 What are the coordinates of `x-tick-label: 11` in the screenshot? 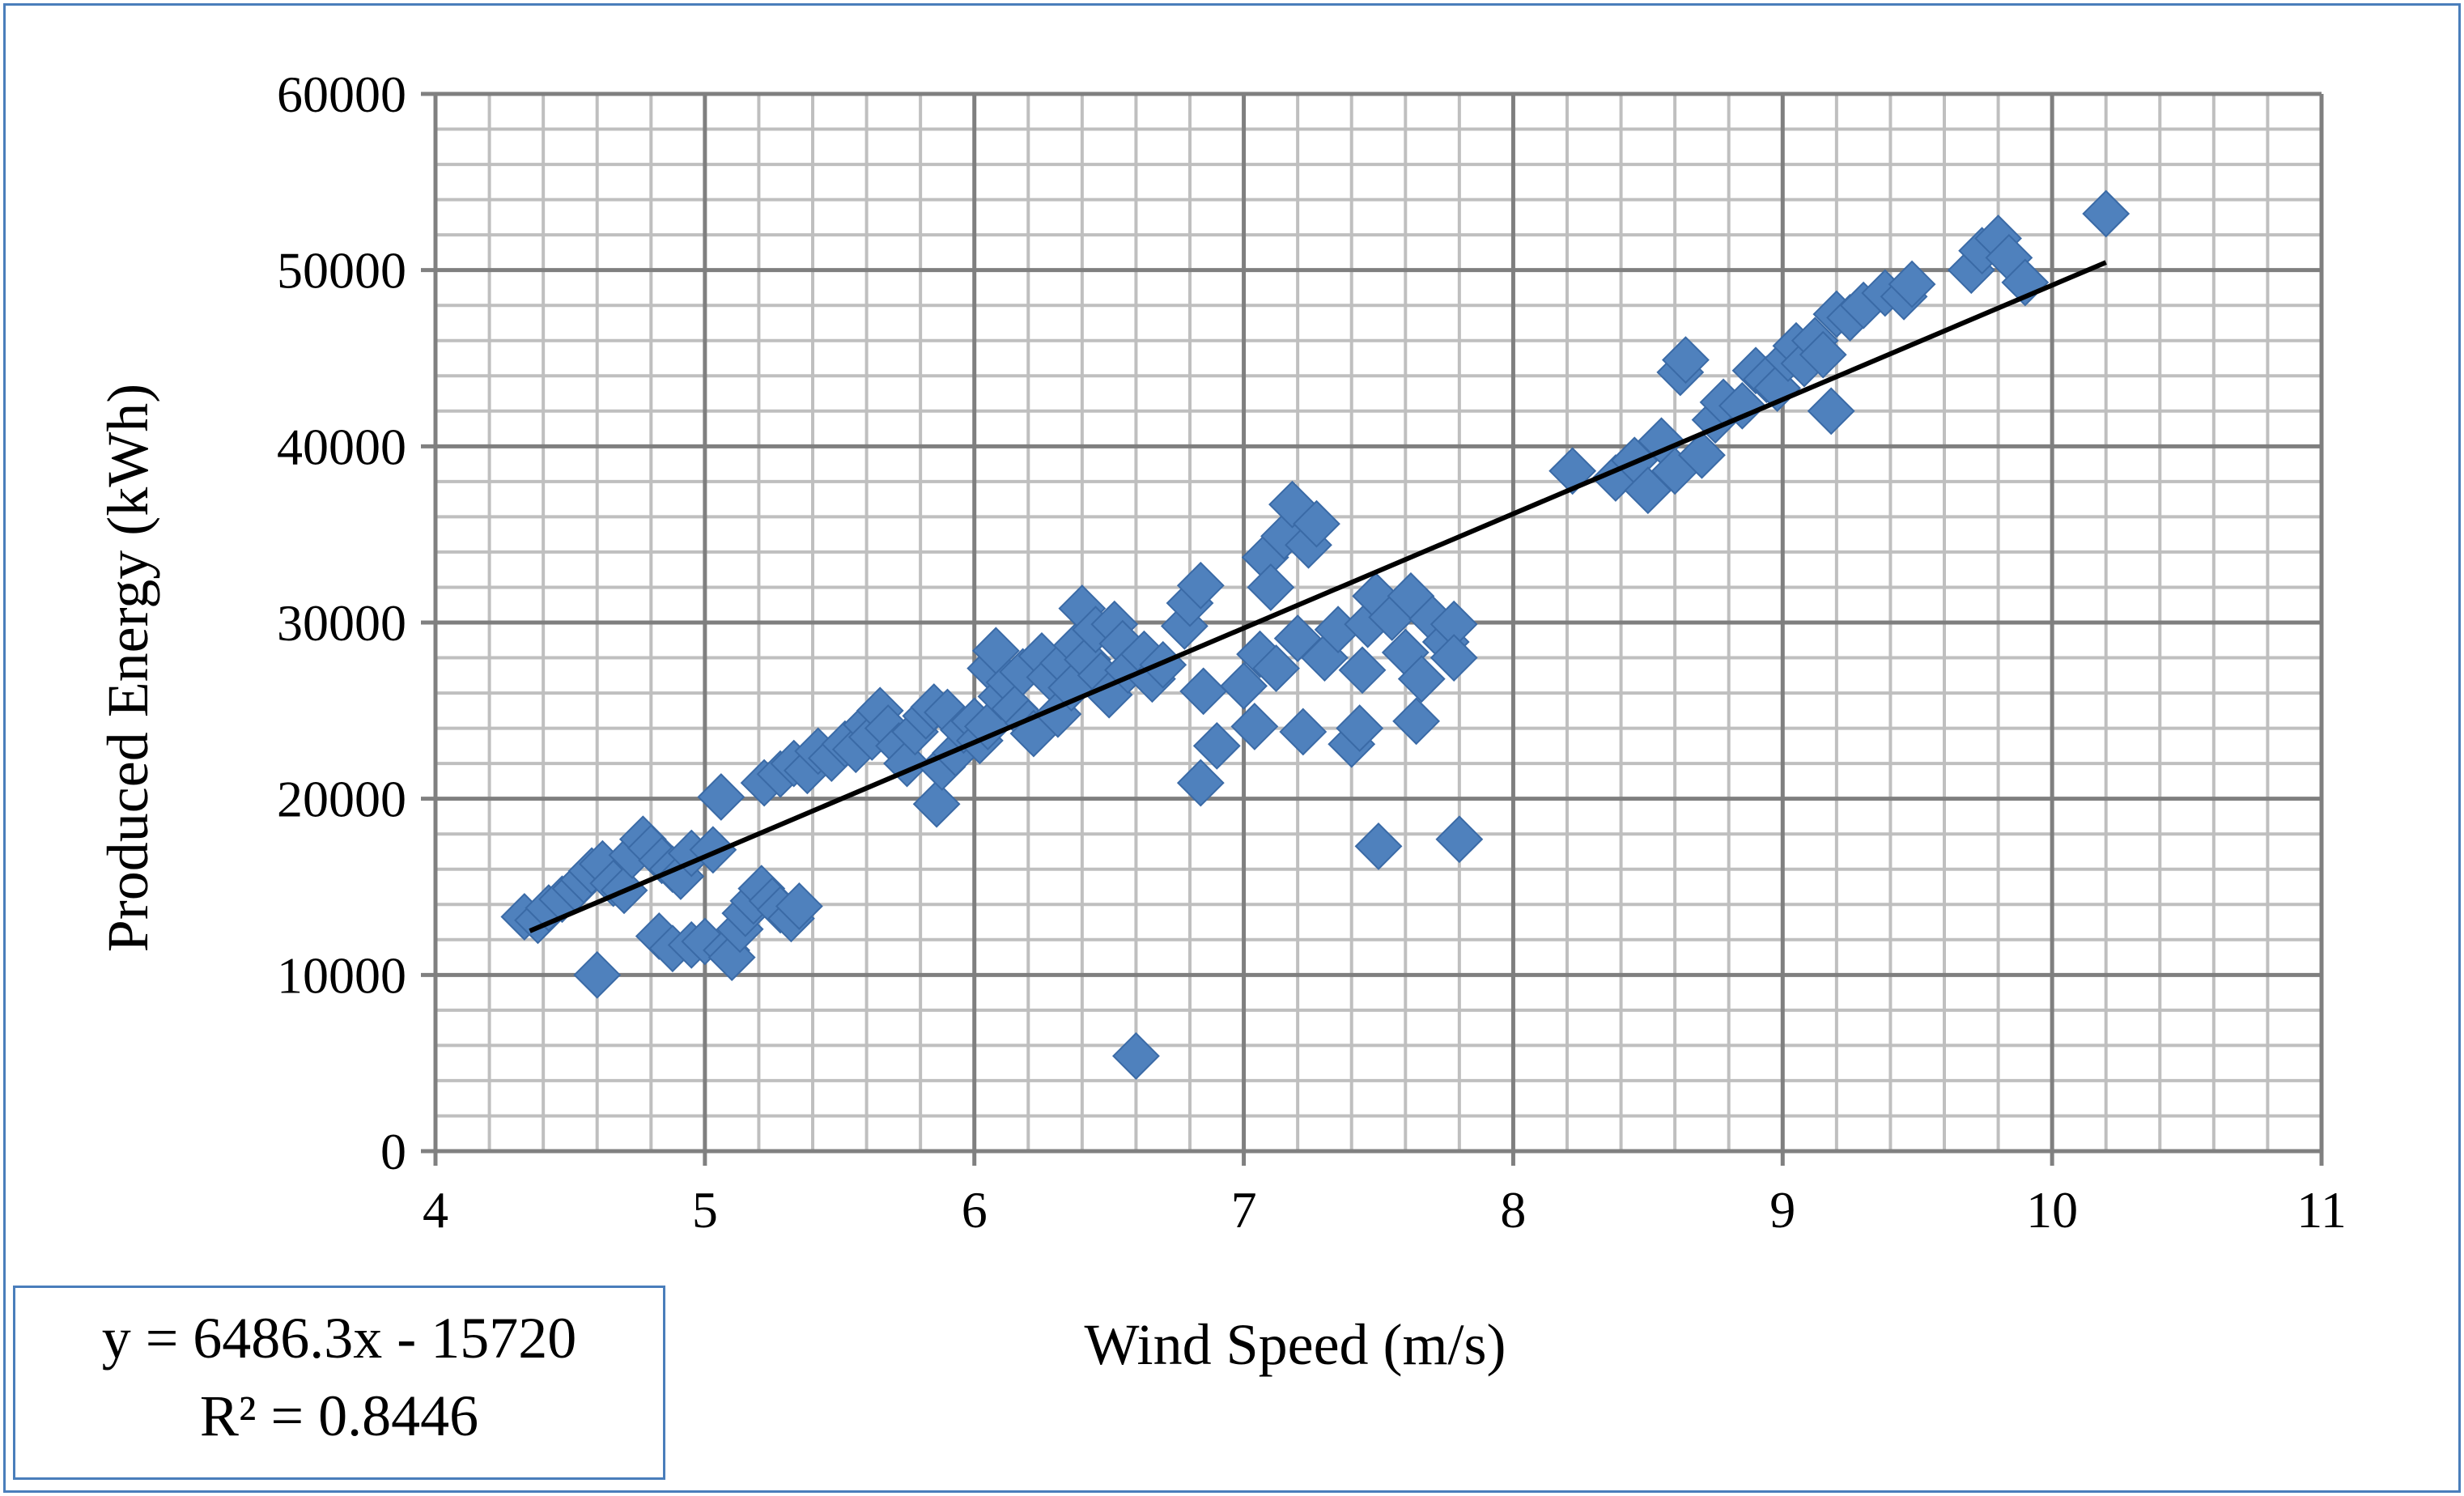 It's located at (2321, 1210).